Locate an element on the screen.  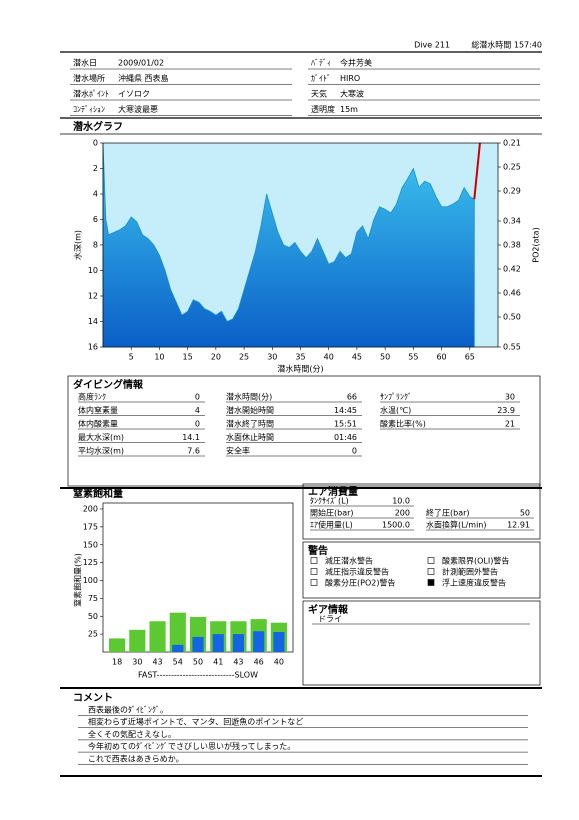
info-label: 潜水ﾎﾟｲﾝﾄ is located at coordinates (91, 94).